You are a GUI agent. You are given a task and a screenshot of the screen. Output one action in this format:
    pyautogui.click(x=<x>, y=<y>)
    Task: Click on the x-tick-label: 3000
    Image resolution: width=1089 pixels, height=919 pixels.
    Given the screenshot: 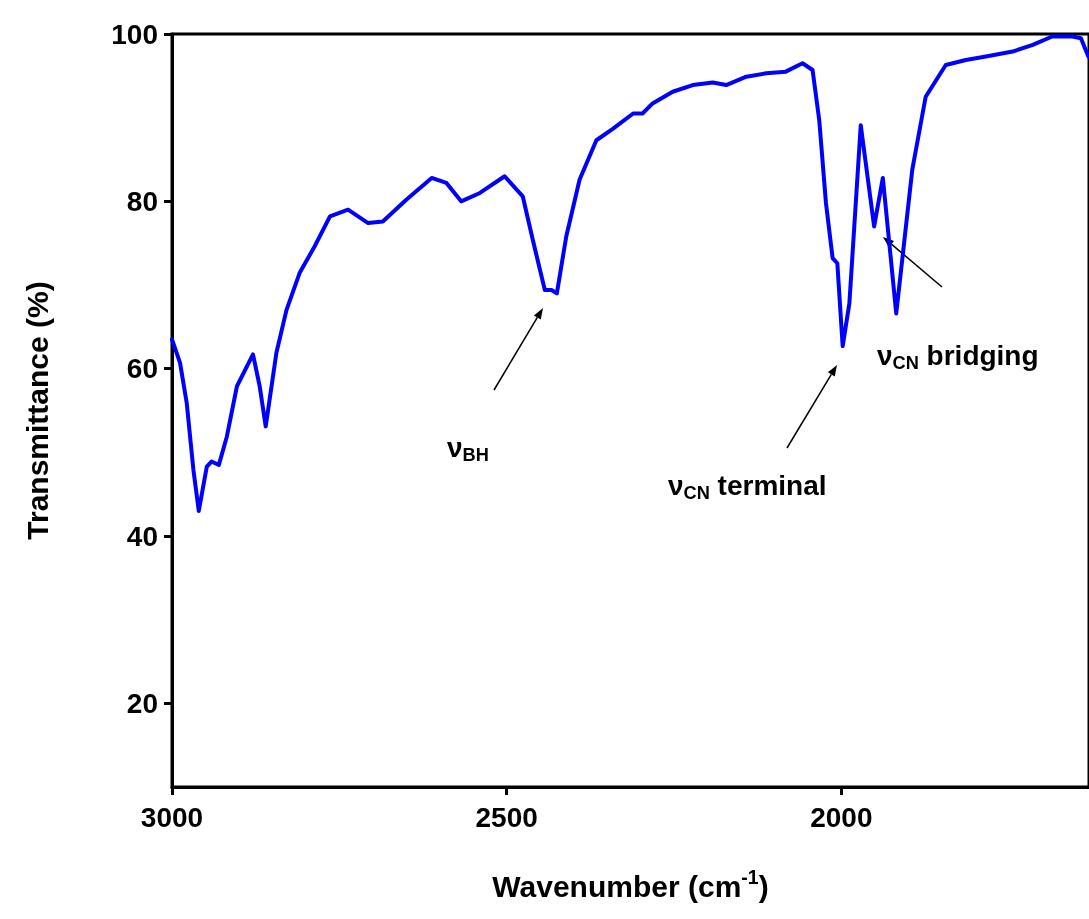 What is the action you would take?
    pyautogui.click(x=172, y=817)
    